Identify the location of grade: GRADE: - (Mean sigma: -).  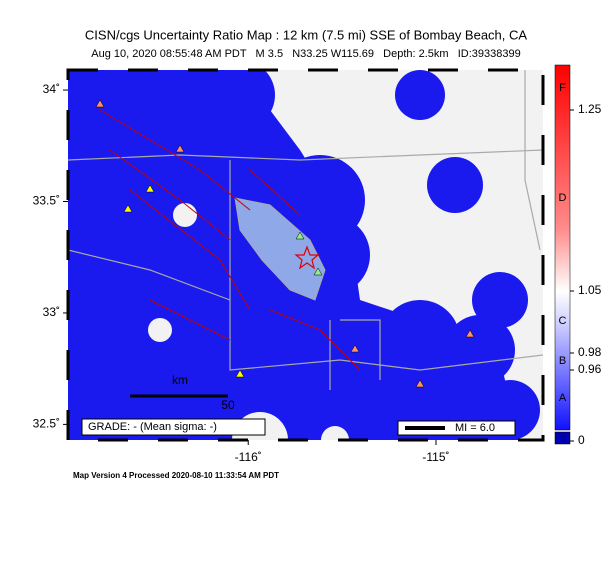
(152, 427).